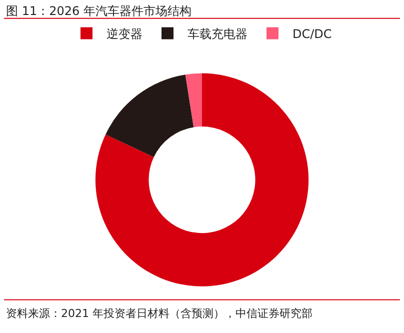  I want to click on legend-label: DC/DC, so click(312, 33).